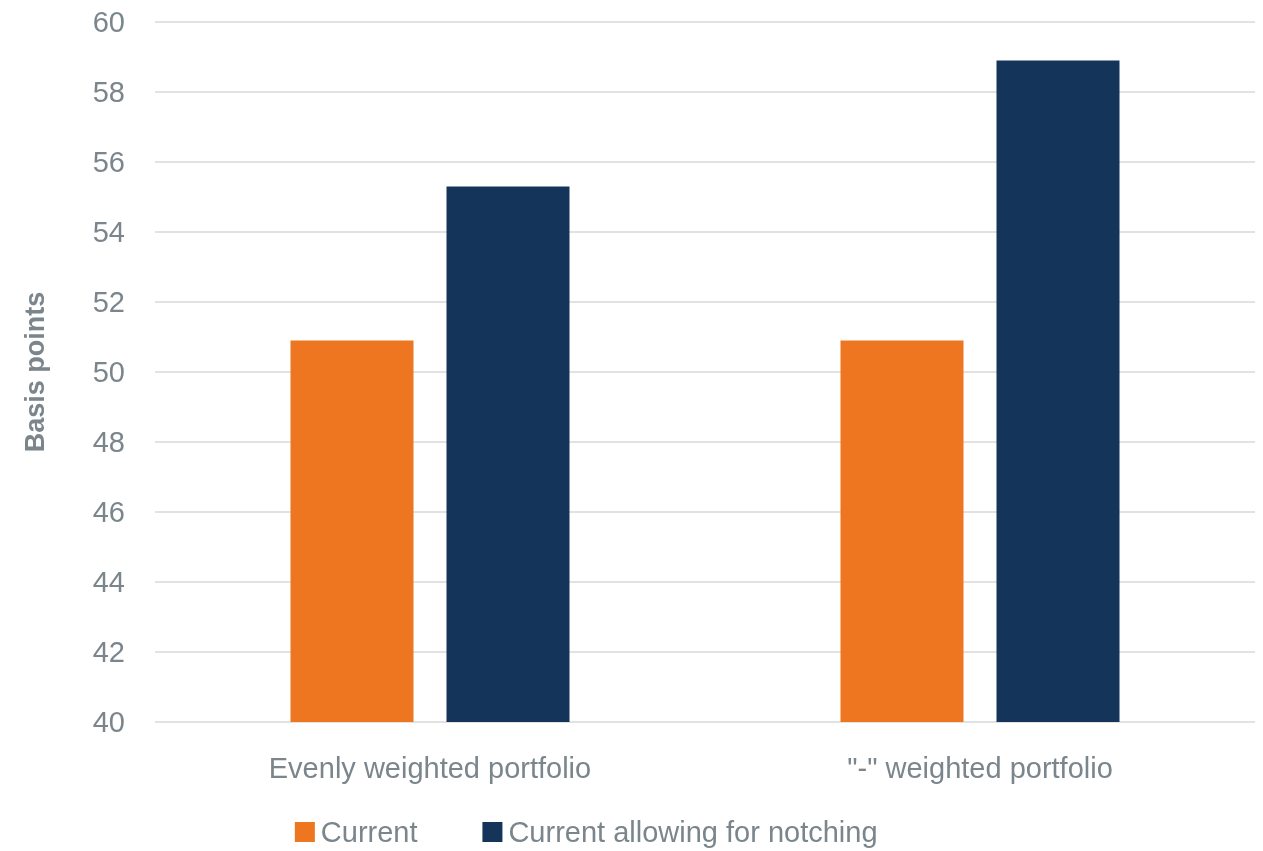  What do you see at coordinates (108, 92) in the screenshot?
I see `y-tick-label: 58` at bounding box center [108, 92].